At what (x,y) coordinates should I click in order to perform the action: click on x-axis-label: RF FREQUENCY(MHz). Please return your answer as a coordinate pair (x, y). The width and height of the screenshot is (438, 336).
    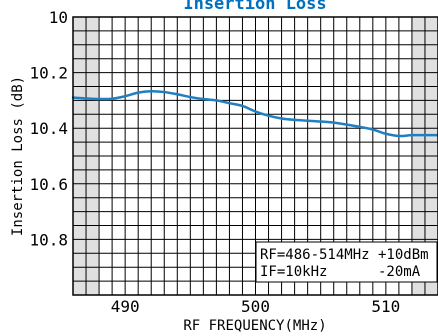
    Looking at the image, I should click on (254, 326).